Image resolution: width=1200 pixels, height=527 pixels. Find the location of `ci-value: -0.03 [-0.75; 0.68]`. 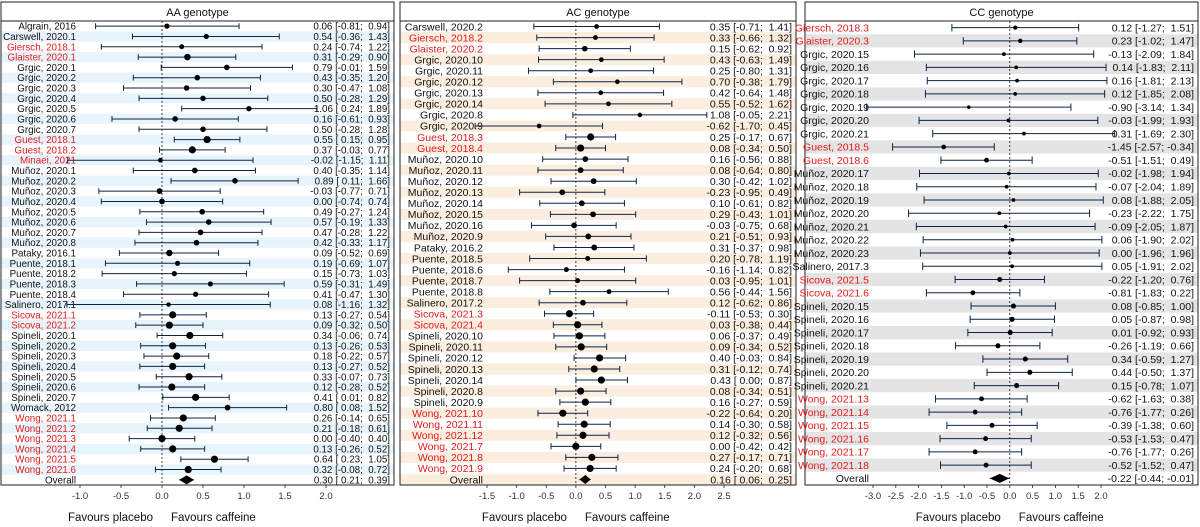

ci-value: -0.03 [-0.75; 0.68] is located at coordinates (749, 226).